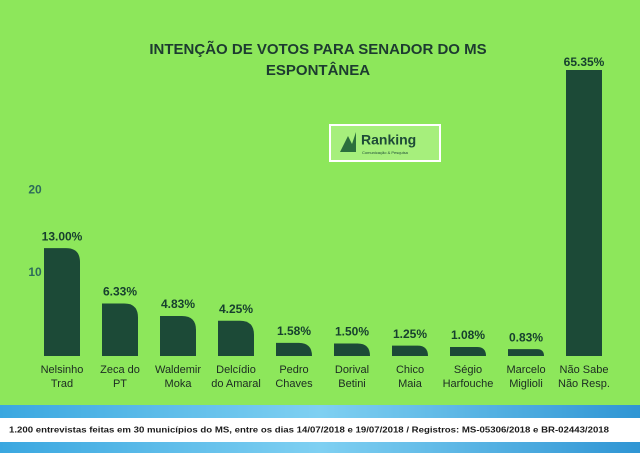 The width and height of the screenshot is (640, 453). Describe the element at coordinates (236, 309) in the screenshot. I see `value-label: 4.25%` at that location.